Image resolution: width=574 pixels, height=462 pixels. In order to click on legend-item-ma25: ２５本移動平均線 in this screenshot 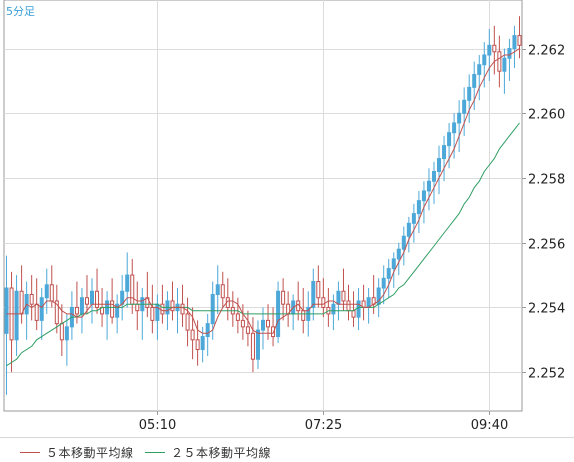, I will do `click(208, 452)`.